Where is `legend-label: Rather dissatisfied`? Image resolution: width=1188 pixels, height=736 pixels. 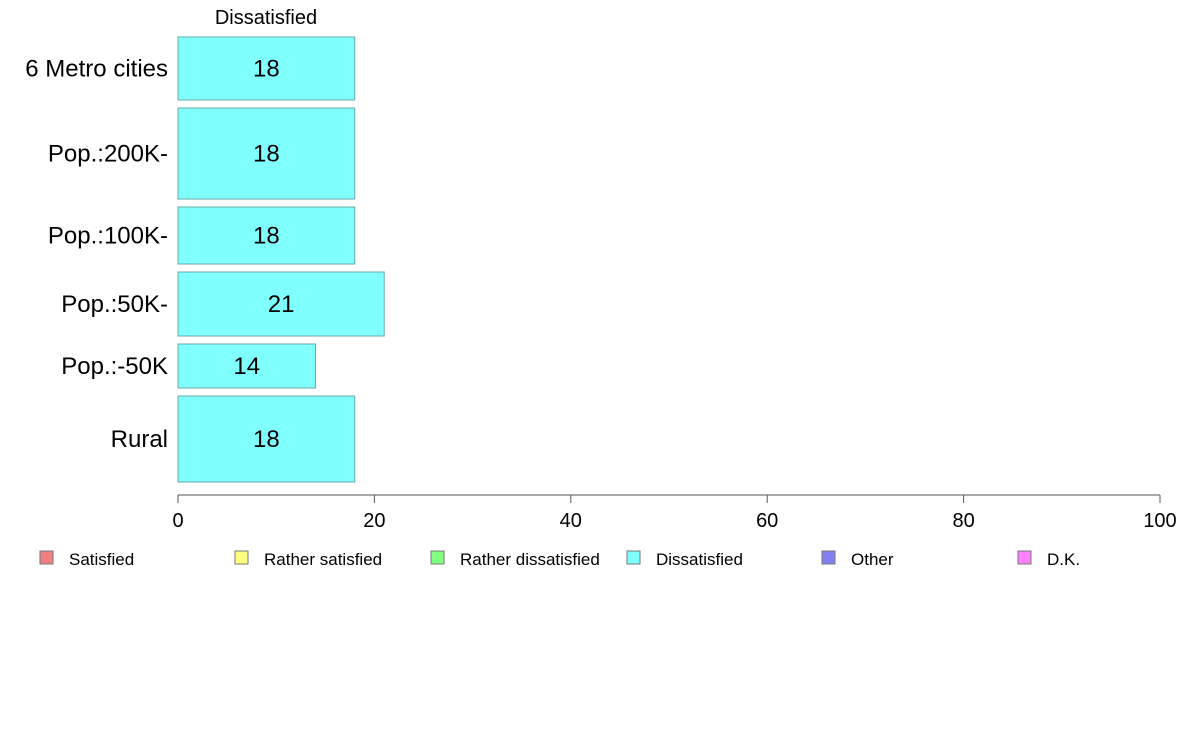
legend-label: Rather dissatisfied is located at coordinates (530, 559).